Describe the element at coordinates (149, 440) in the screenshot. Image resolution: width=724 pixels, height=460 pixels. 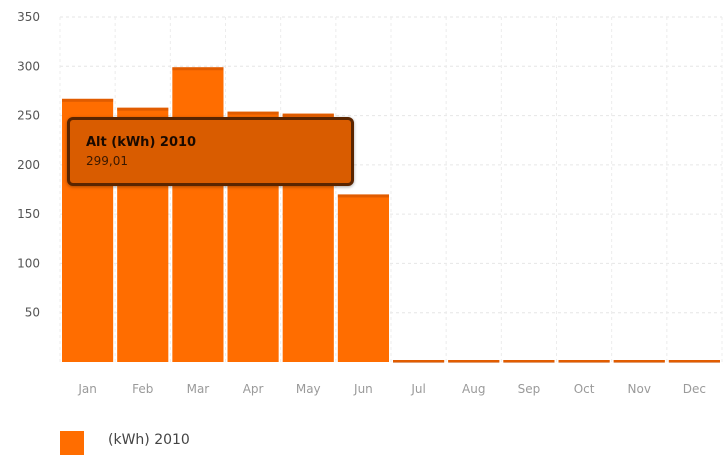
I see `legend-label: (kWh) 2010` at that location.